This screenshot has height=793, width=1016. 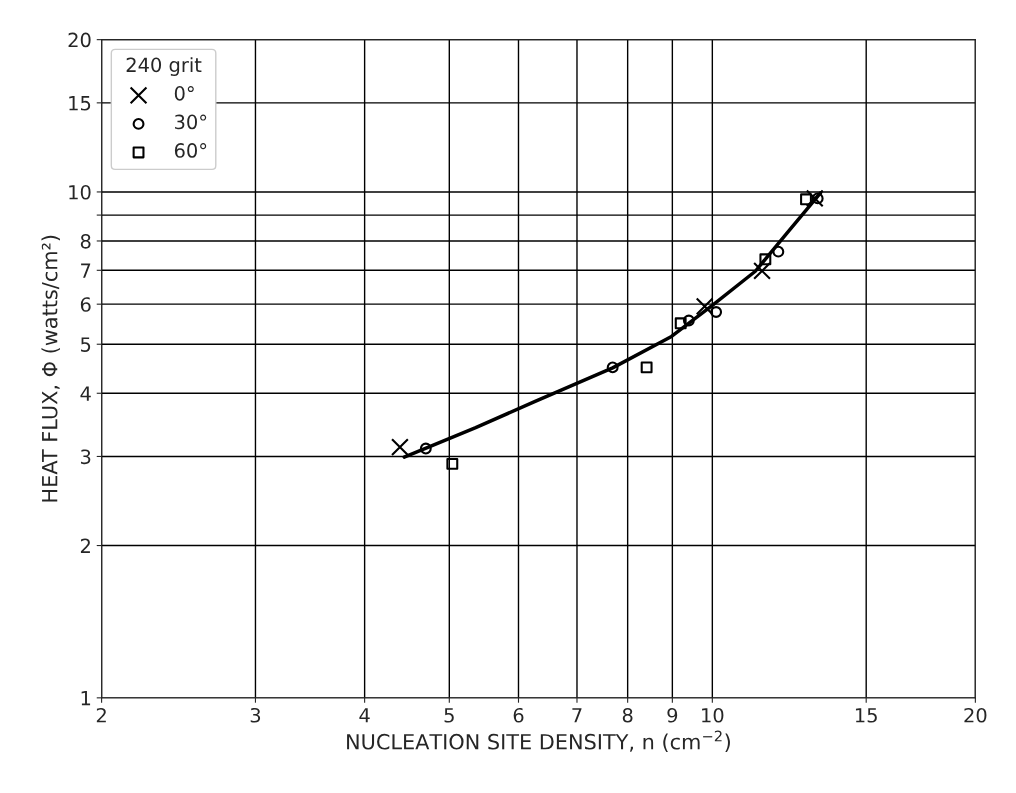 What do you see at coordinates (80, 103) in the screenshot?
I see `y-tick-label: 15` at bounding box center [80, 103].